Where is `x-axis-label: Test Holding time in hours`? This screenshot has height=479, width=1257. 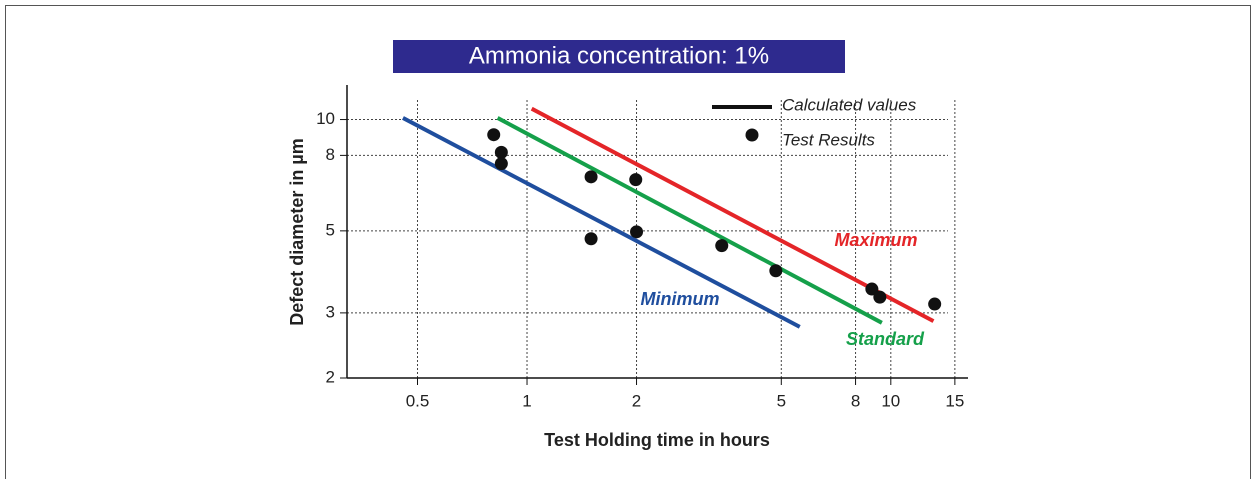 x-axis-label: Test Holding time in hours is located at coordinates (657, 440).